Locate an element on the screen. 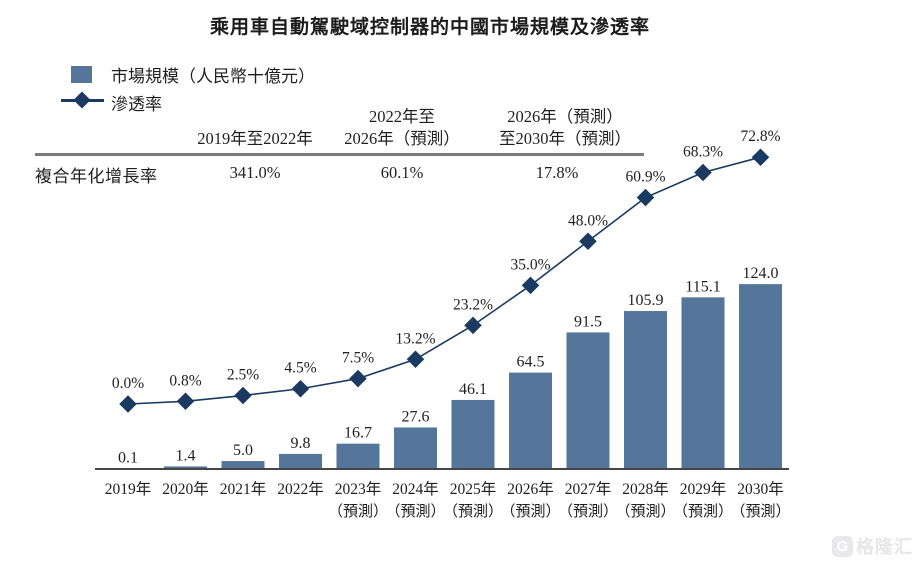 The height and width of the screenshot is (564, 916). x-axis-label-year: 2025年 is located at coordinates (473, 489).